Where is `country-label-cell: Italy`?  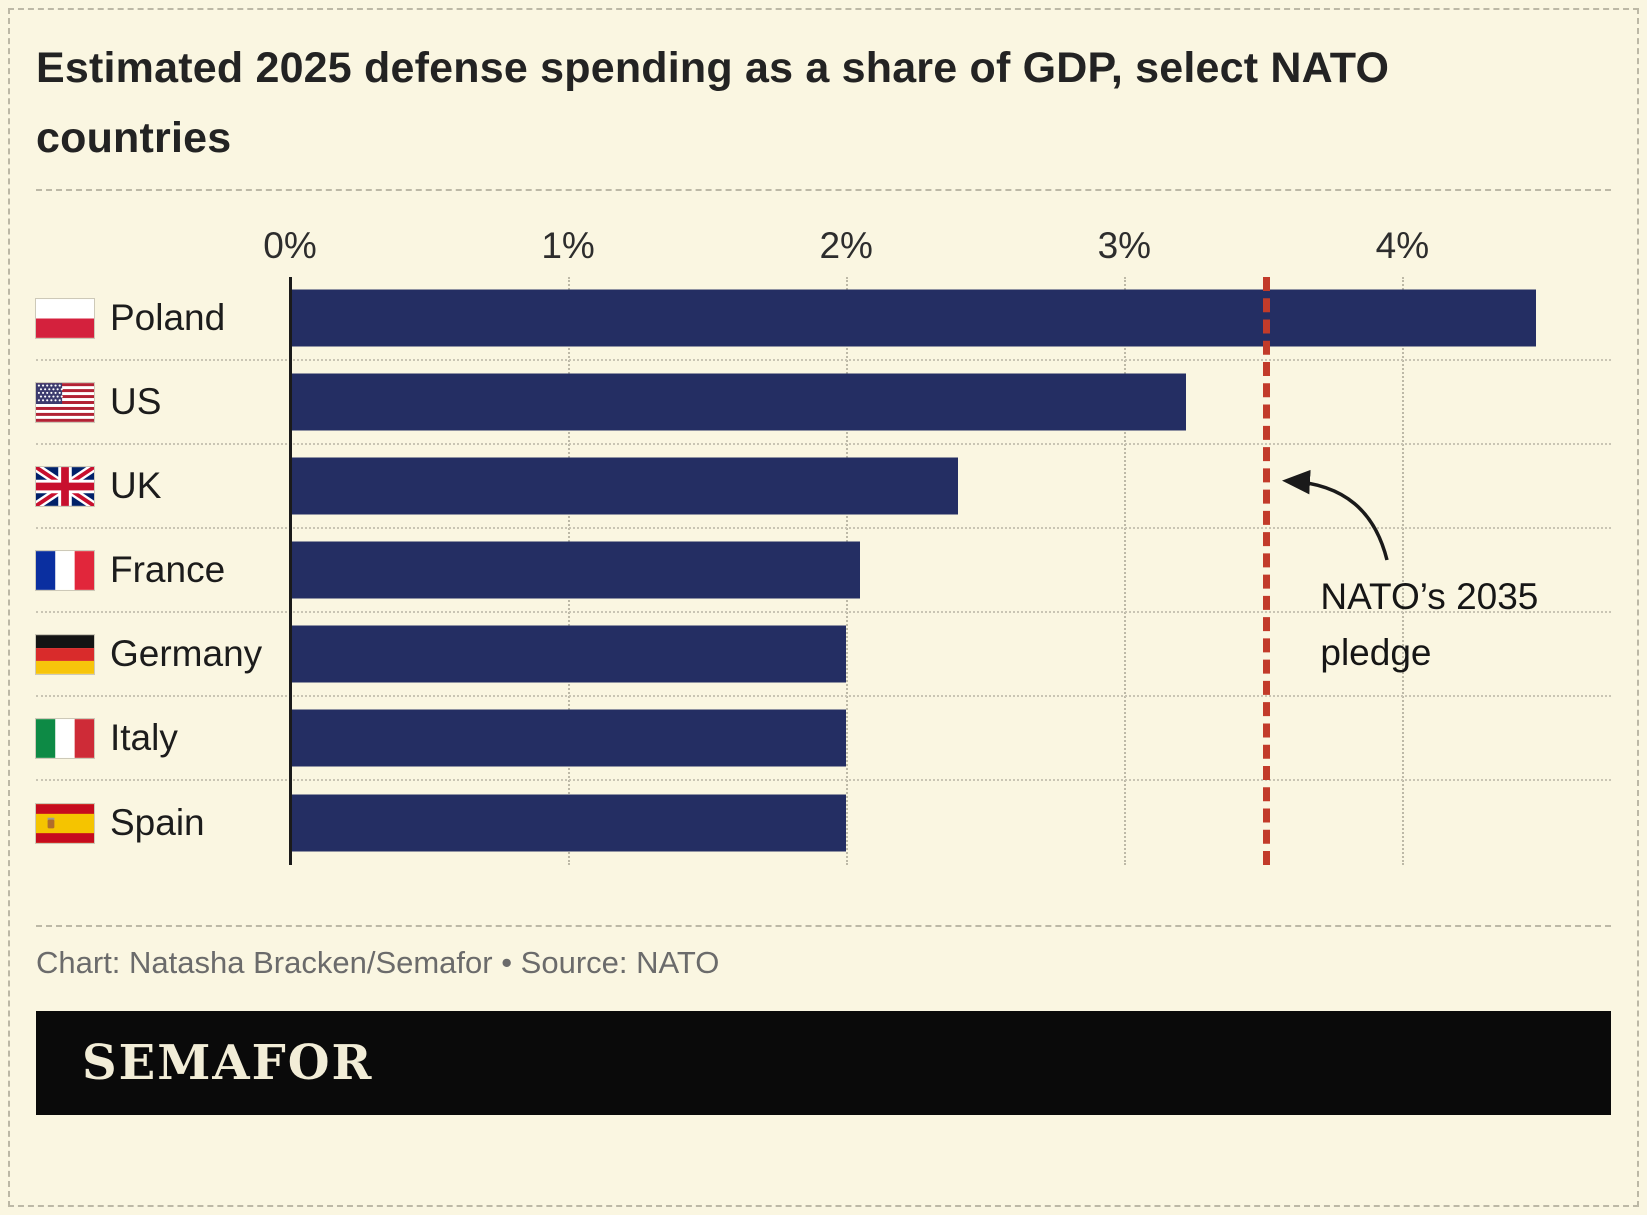
country-label-cell: Italy is located at coordinates (163, 738).